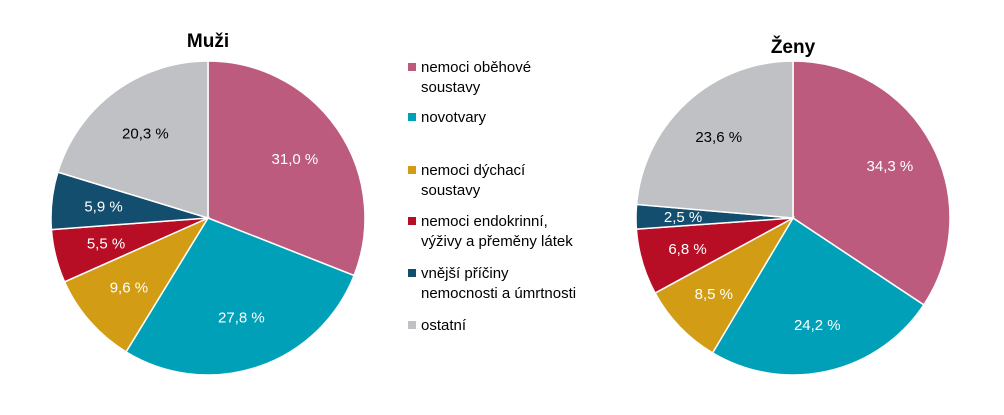  I want to click on chart-title-zeny: Ženy, so click(793, 47).